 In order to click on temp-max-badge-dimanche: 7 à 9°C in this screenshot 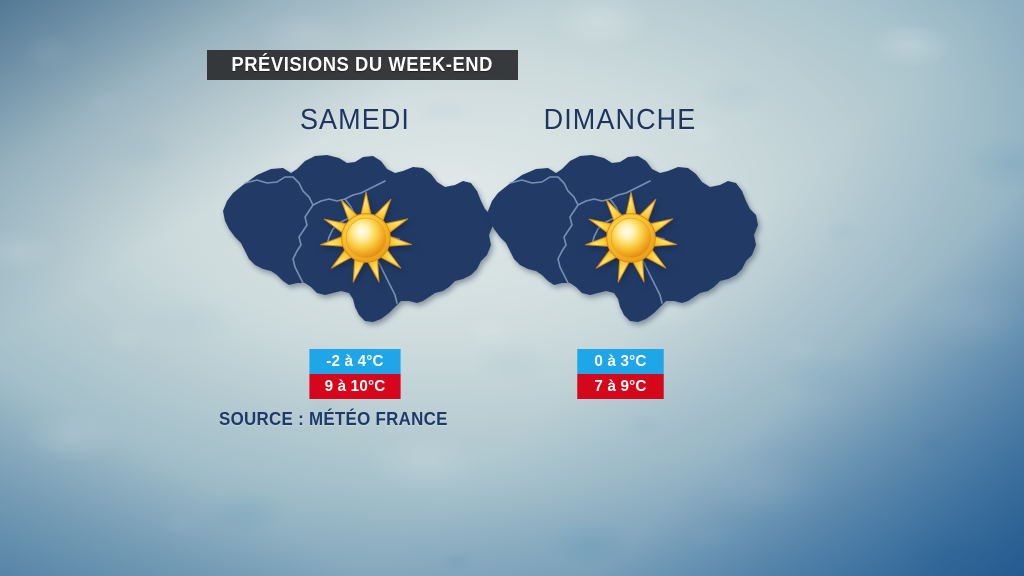, I will do `click(620, 386)`.